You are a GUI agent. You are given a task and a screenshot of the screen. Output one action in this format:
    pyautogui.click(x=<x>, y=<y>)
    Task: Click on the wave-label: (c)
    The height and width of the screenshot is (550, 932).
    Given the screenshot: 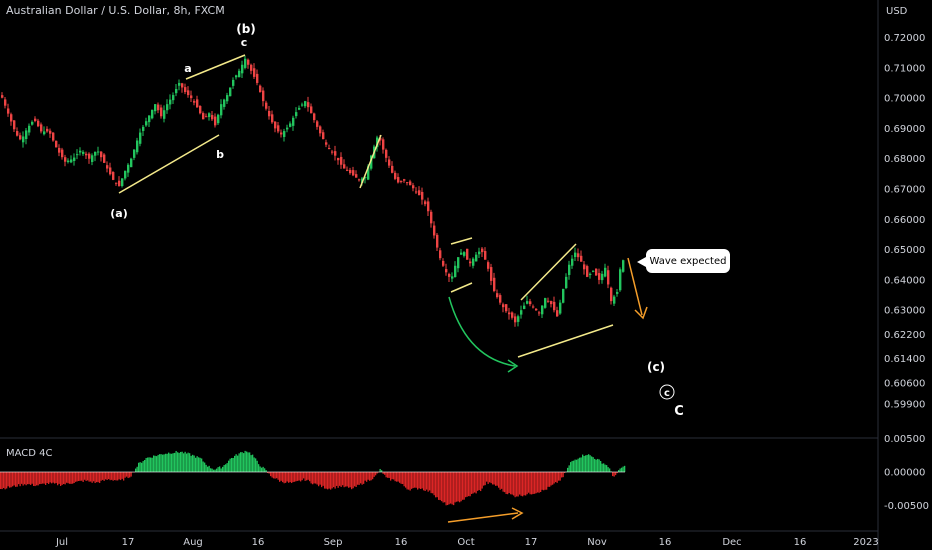 What is the action you would take?
    pyautogui.click(x=656, y=367)
    